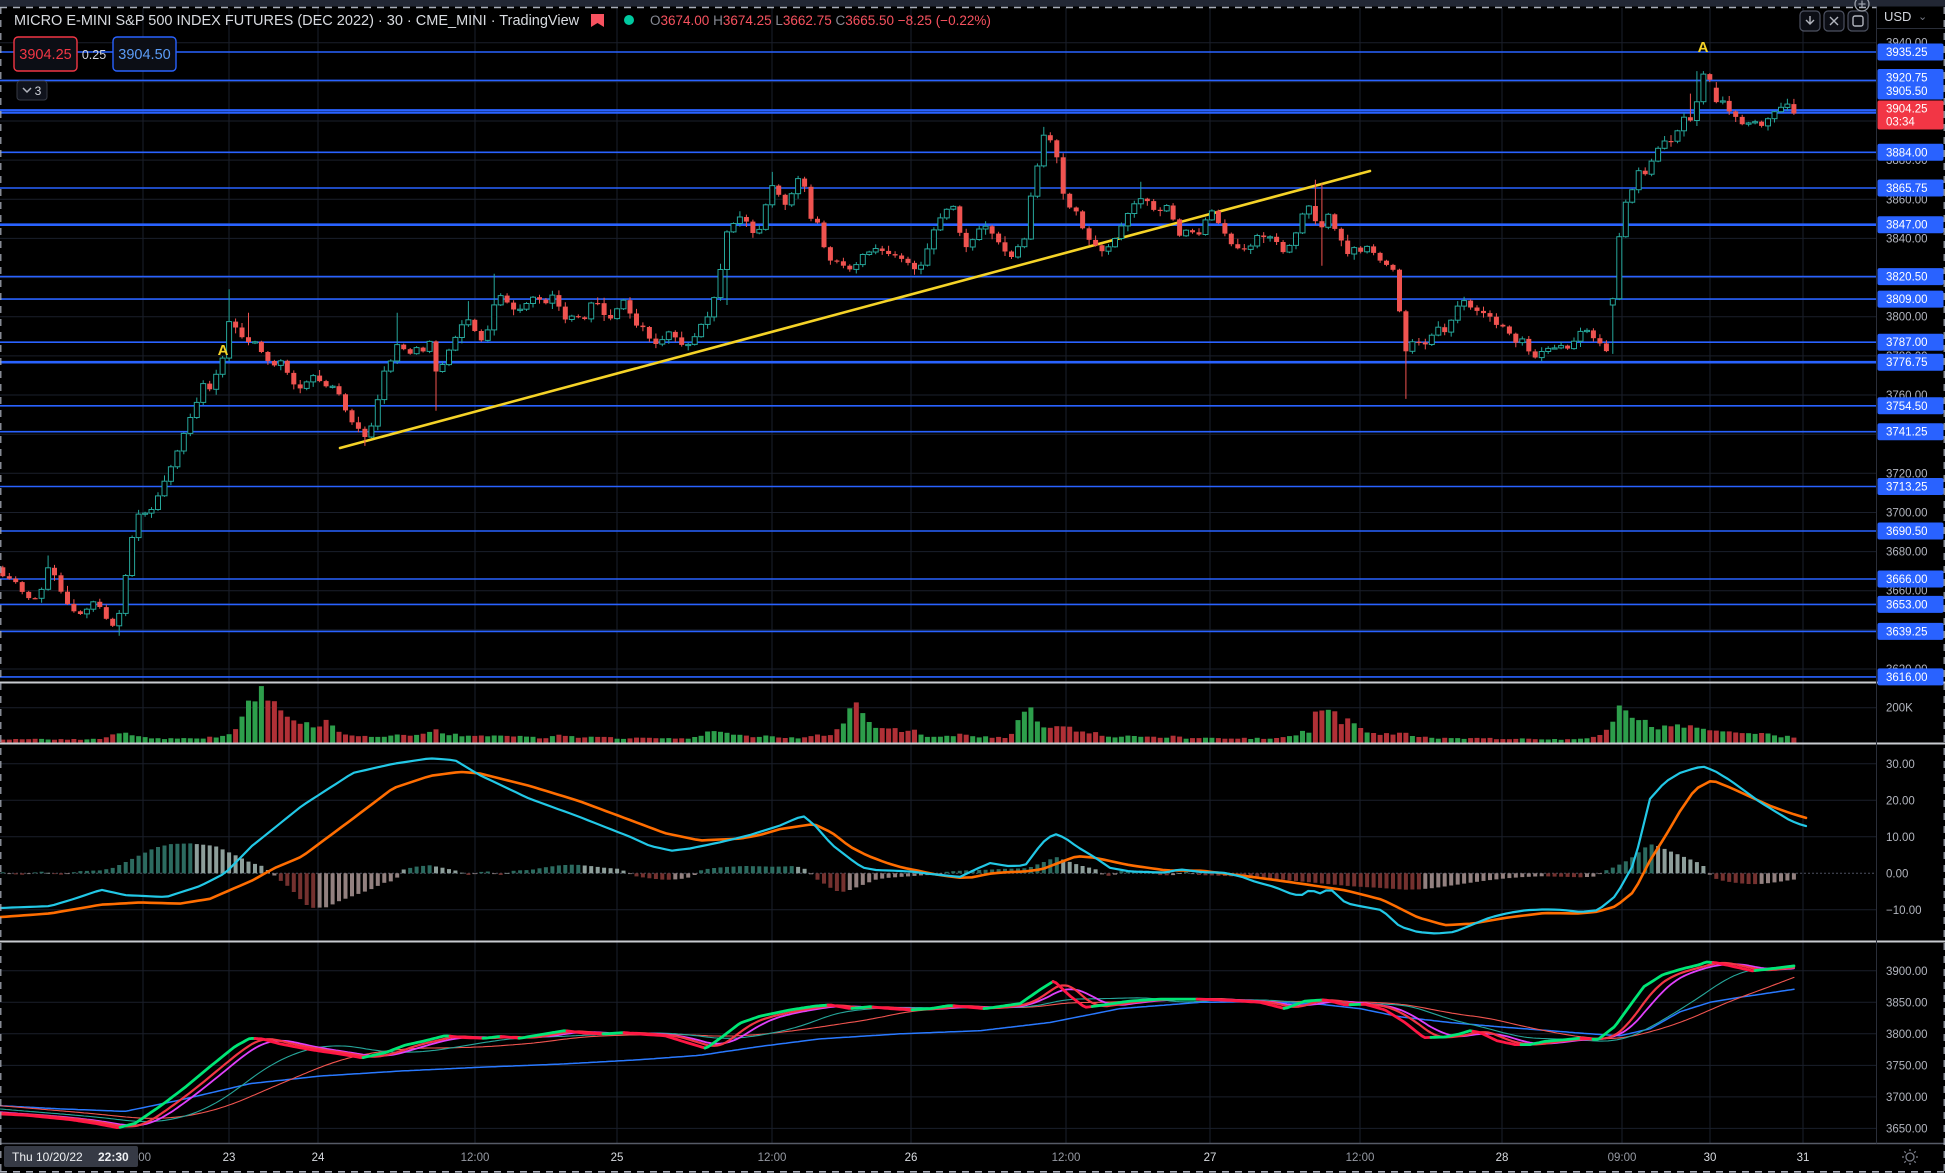 The height and width of the screenshot is (1173, 1945). I want to click on svg-text: 3660.00, so click(1907, 592).